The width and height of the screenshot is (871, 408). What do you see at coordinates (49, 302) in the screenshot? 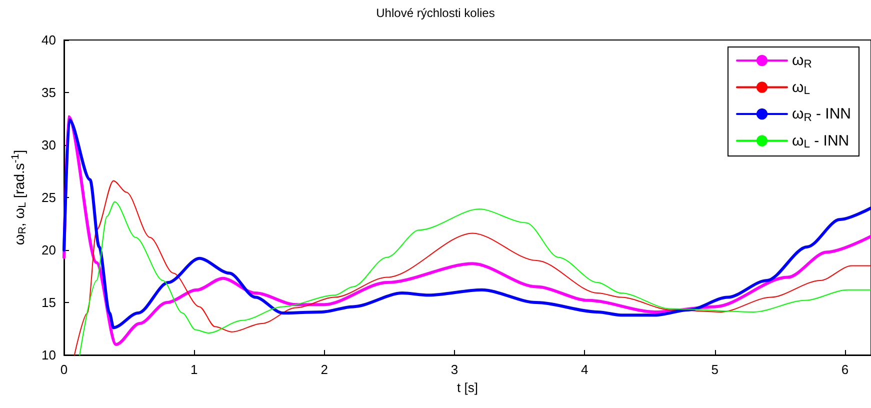
I see `y-tick-label: 15` at bounding box center [49, 302].